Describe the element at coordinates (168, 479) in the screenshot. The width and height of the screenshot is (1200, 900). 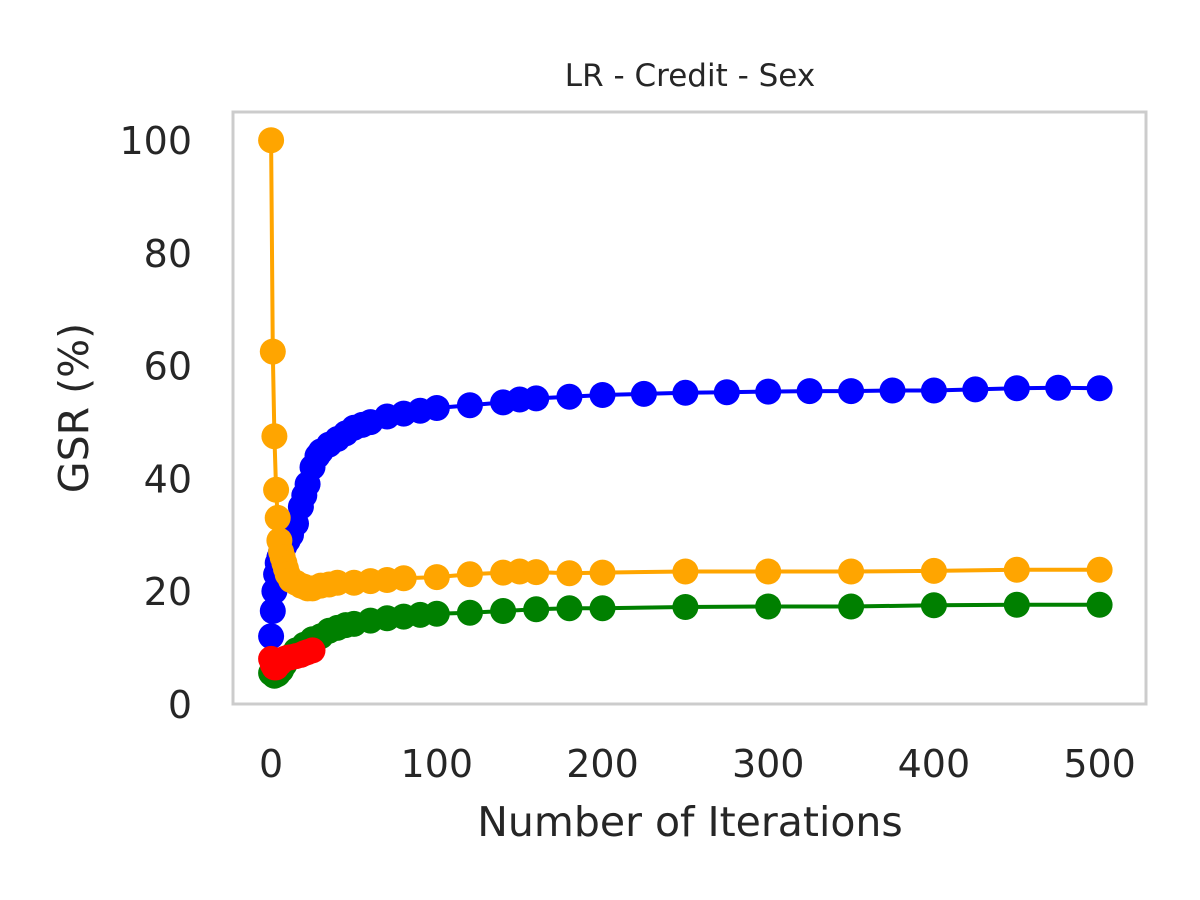
I see `y-tick-label: 40` at that location.